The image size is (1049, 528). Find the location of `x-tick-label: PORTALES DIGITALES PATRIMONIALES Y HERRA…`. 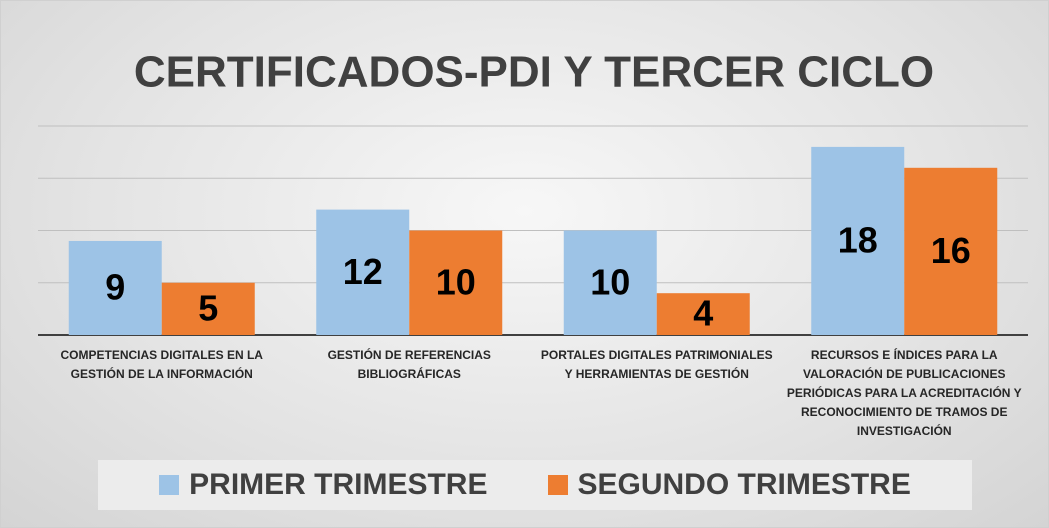

x-tick-label: PORTALES DIGITALES PATRIMONIALES Y HERRA… is located at coordinates (656, 364).